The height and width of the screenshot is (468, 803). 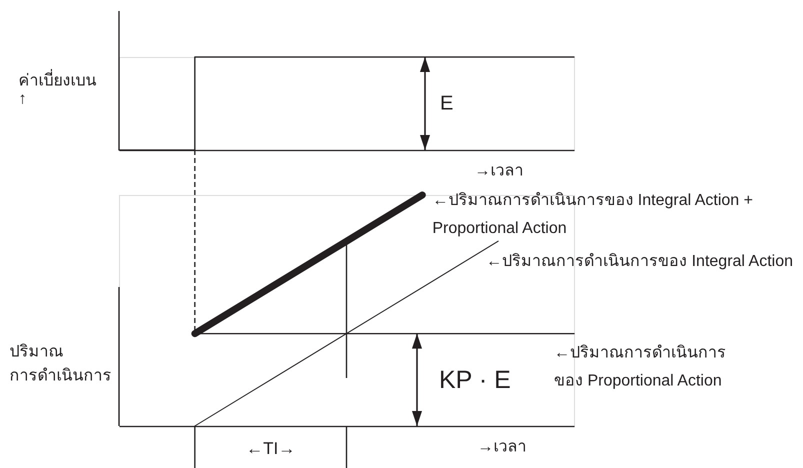 What do you see at coordinates (57, 88) in the screenshot?
I see `y-axis-title: ค่าเบี่ยงเบน ↑` at bounding box center [57, 88].